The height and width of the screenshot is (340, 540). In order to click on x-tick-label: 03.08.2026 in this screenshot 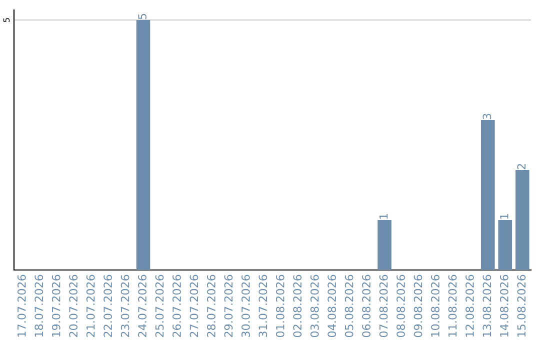, I will do `click(314, 306)`.